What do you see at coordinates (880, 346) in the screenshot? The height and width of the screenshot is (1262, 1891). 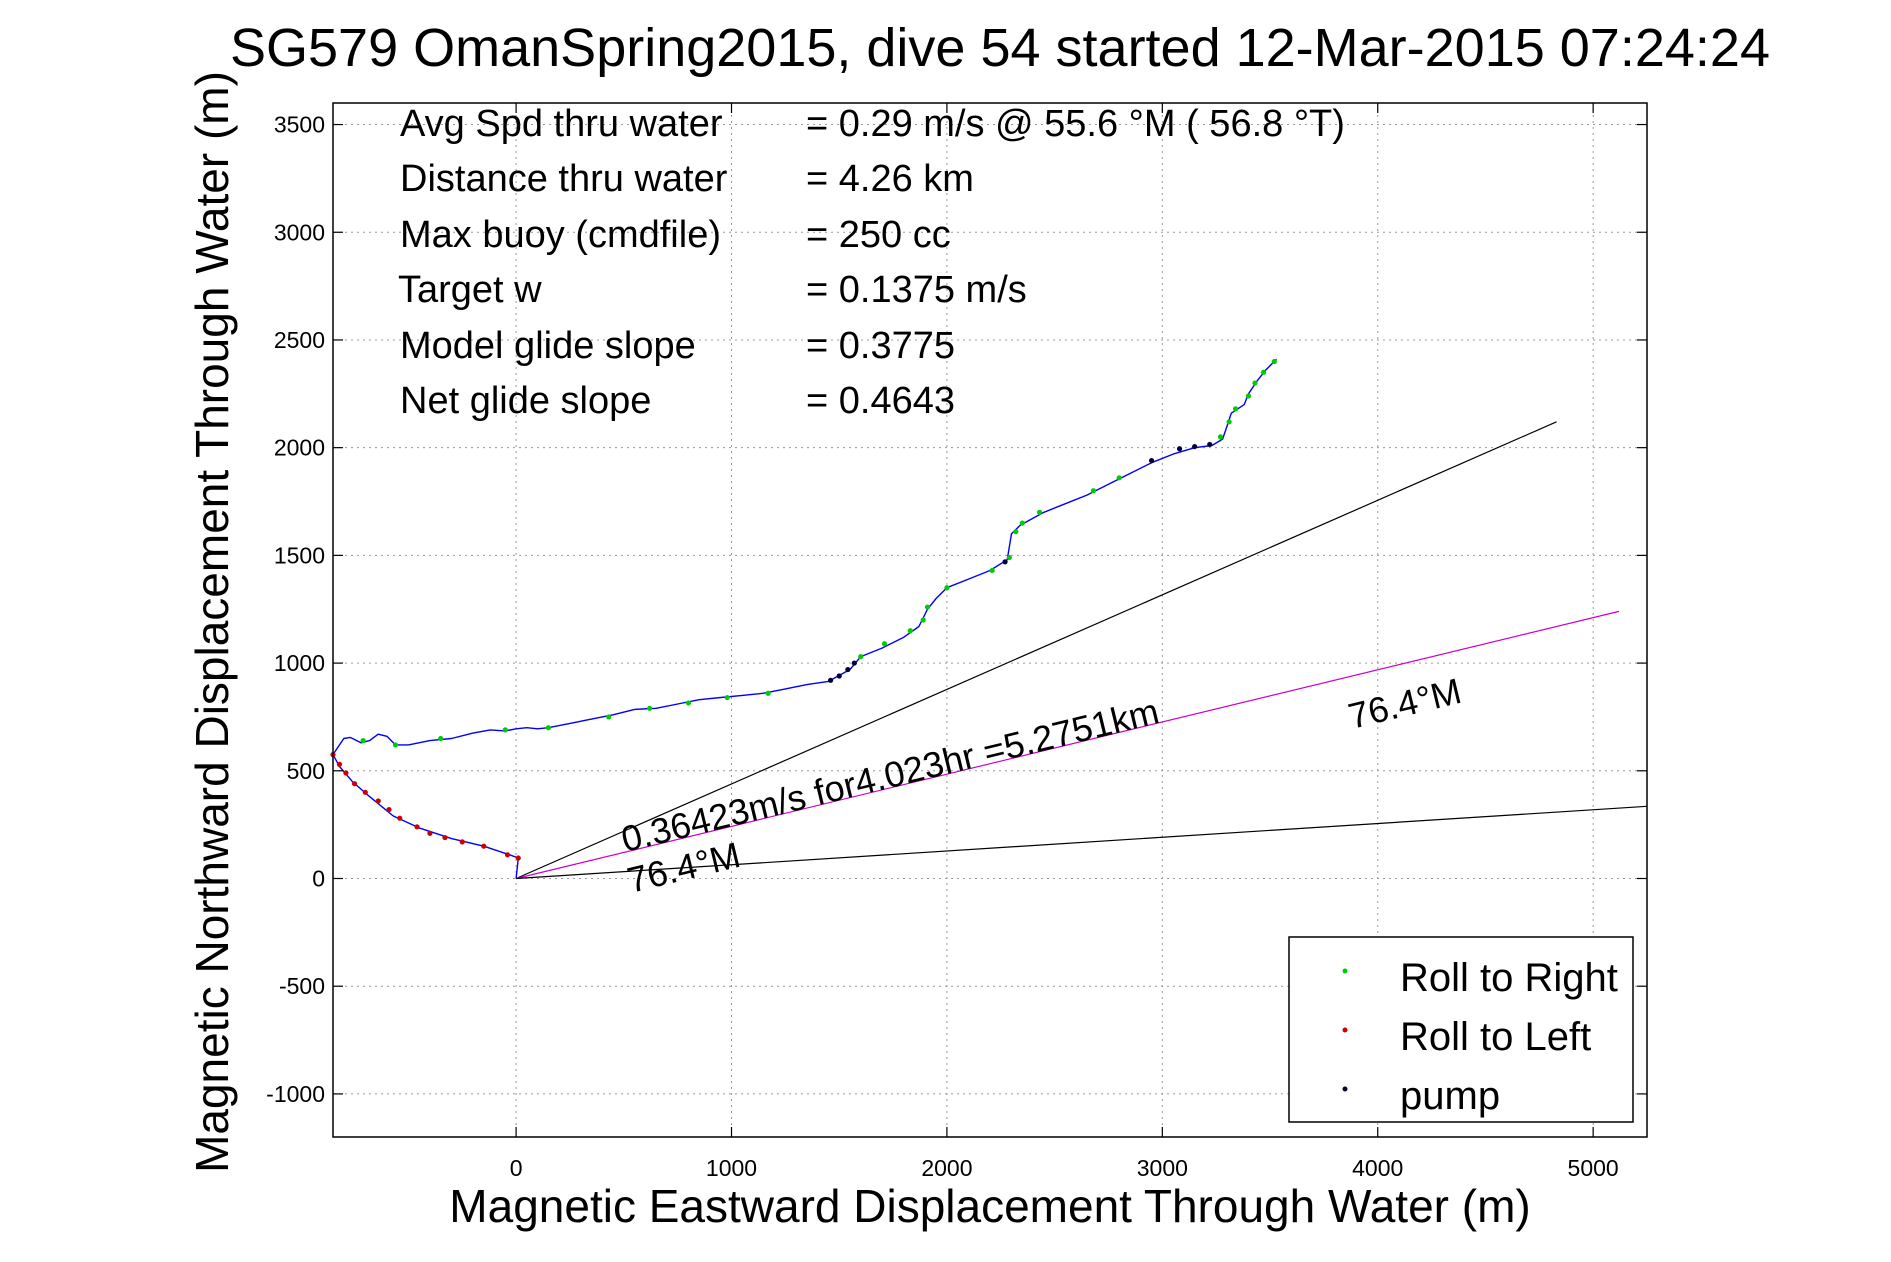 I see `stat-value-model-glide: = 0.3775` at bounding box center [880, 346].